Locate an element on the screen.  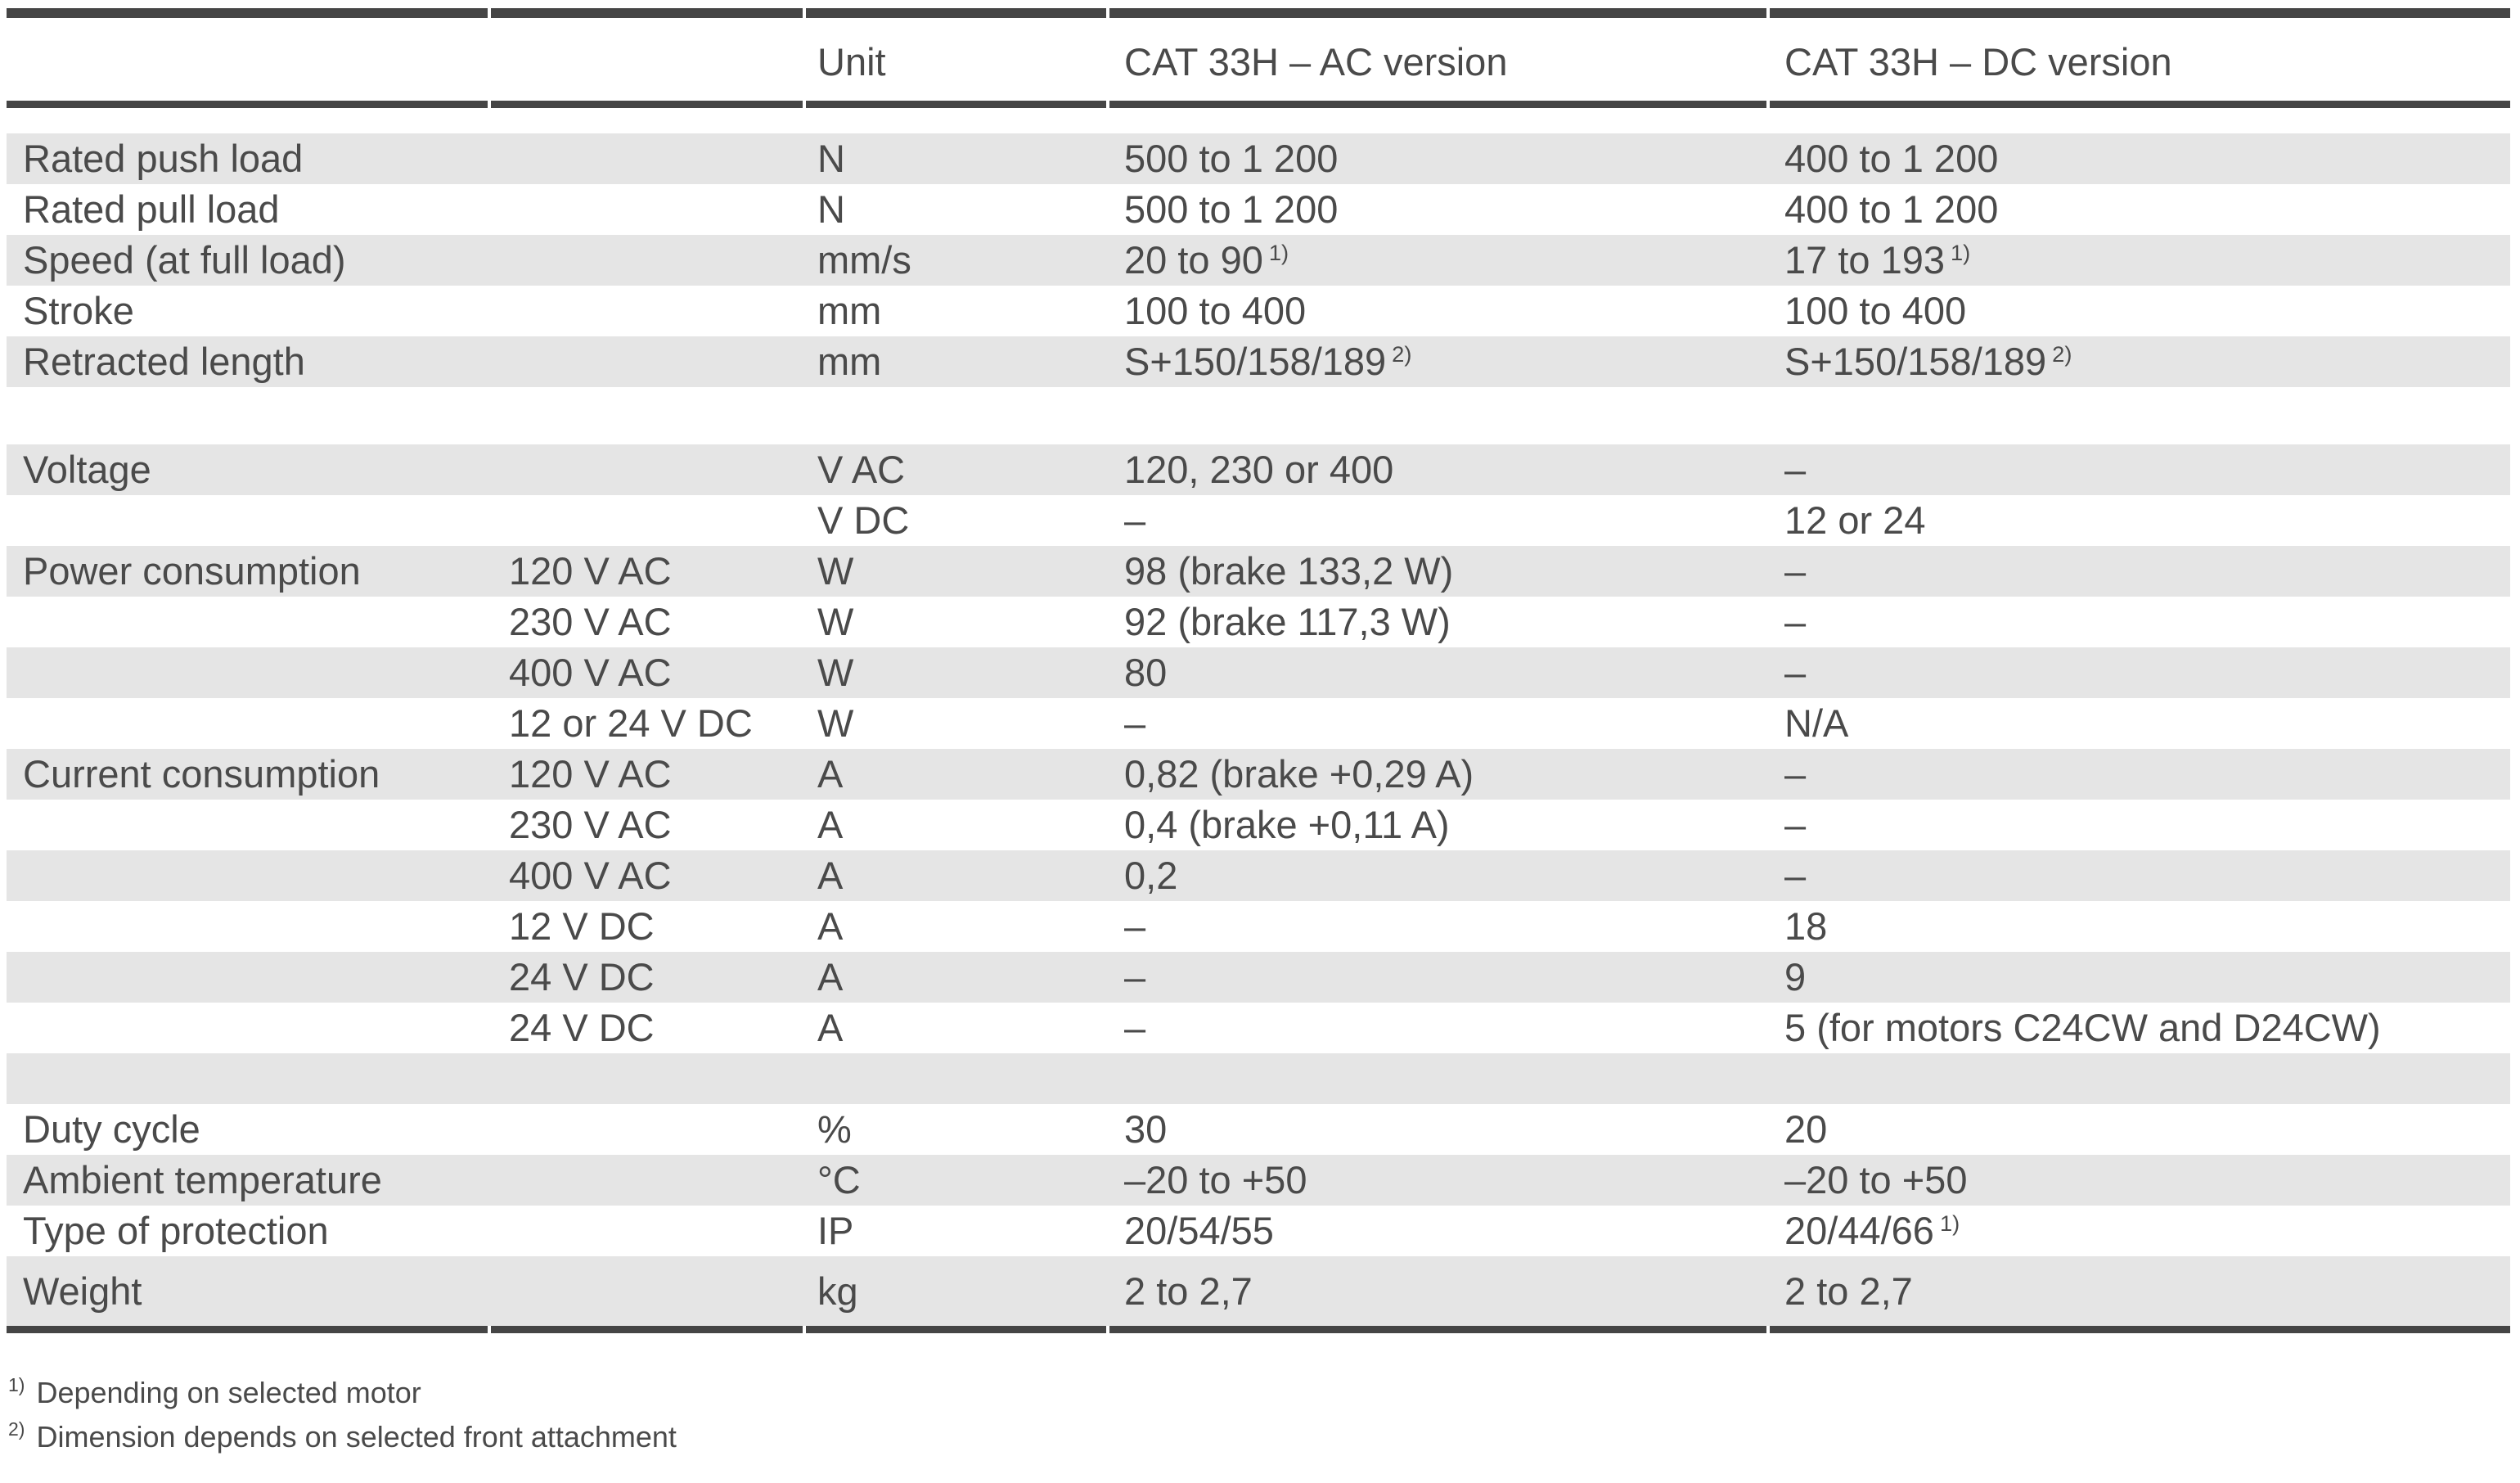
cell-value: 80 is located at coordinates (1146, 673).